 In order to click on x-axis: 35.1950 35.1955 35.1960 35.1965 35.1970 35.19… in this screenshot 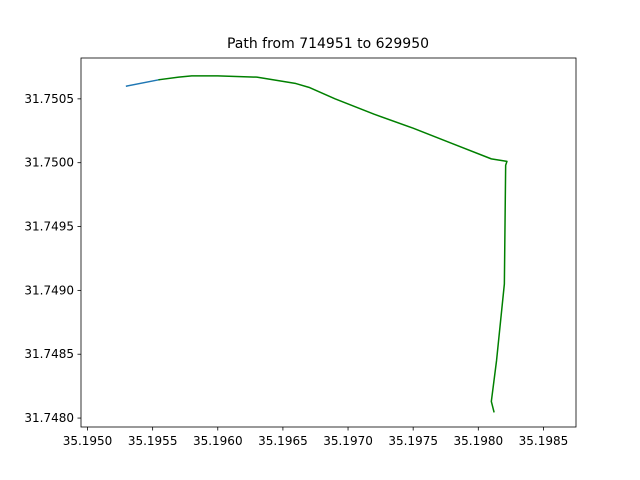, I will do `click(316, 437)`.